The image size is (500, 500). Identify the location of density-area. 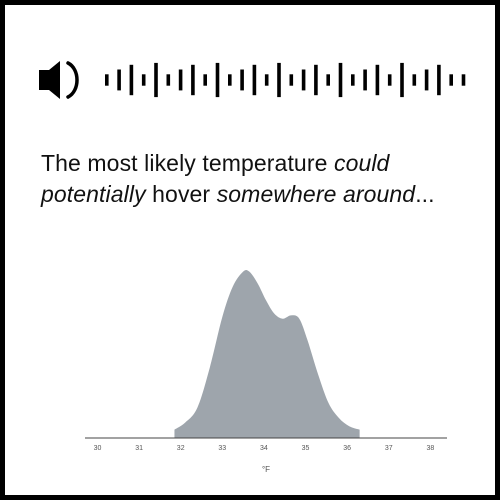
(267, 353).